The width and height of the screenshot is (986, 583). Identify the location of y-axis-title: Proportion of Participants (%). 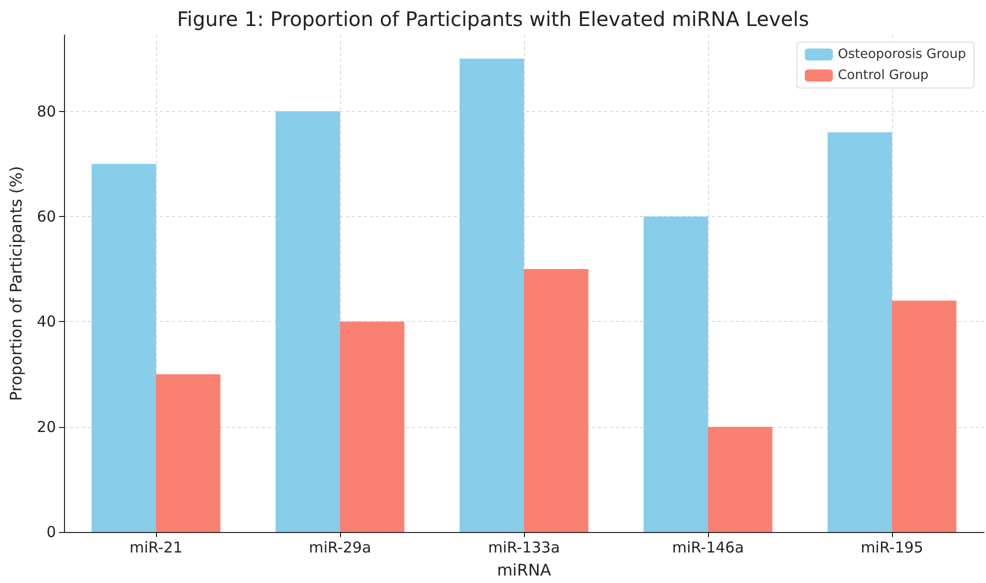
(16, 283).